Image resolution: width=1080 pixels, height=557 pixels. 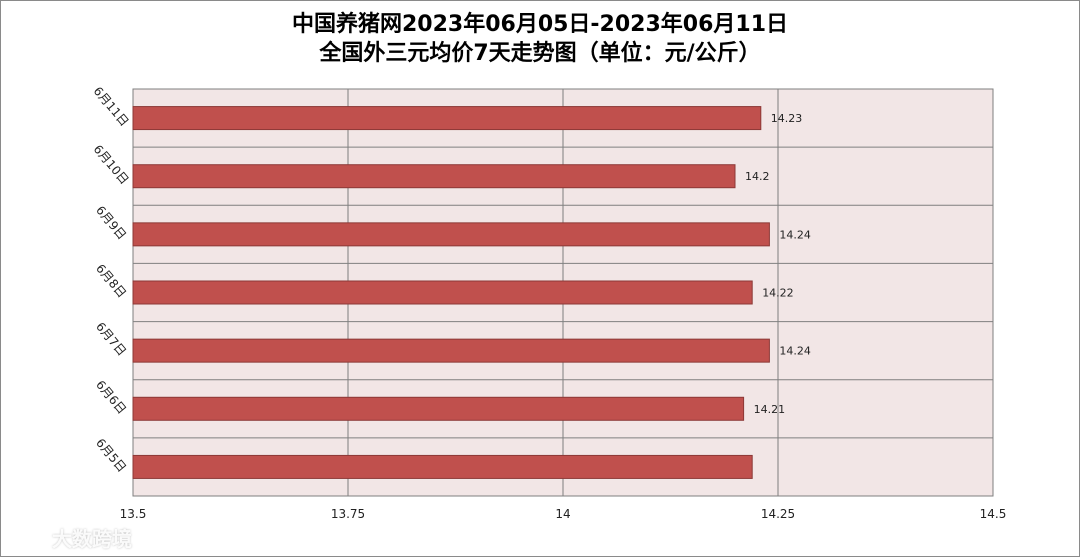 I want to click on watermark-text: 大数跨境, so click(x=92, y=538).